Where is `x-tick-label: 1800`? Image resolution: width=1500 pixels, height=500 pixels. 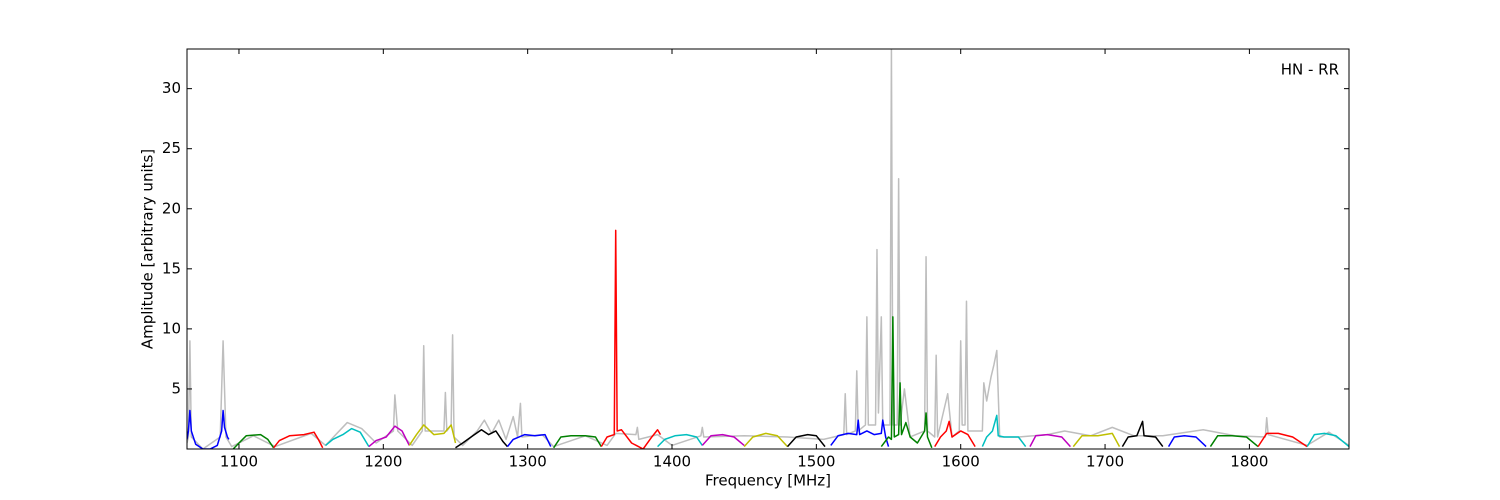 x-tick-label: 1800 is located at coordinates (1249, 462).